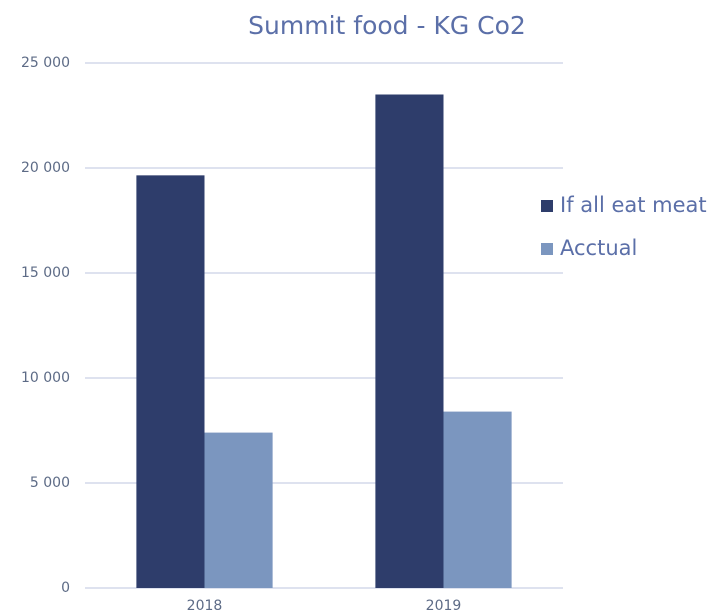 Image resolution: width=710 pixels, height=615 pixels. What do you see at coordinates (205, 606) in the screenshot?
I see `x-tick-label: 2018` at bounding box center [205, 606].